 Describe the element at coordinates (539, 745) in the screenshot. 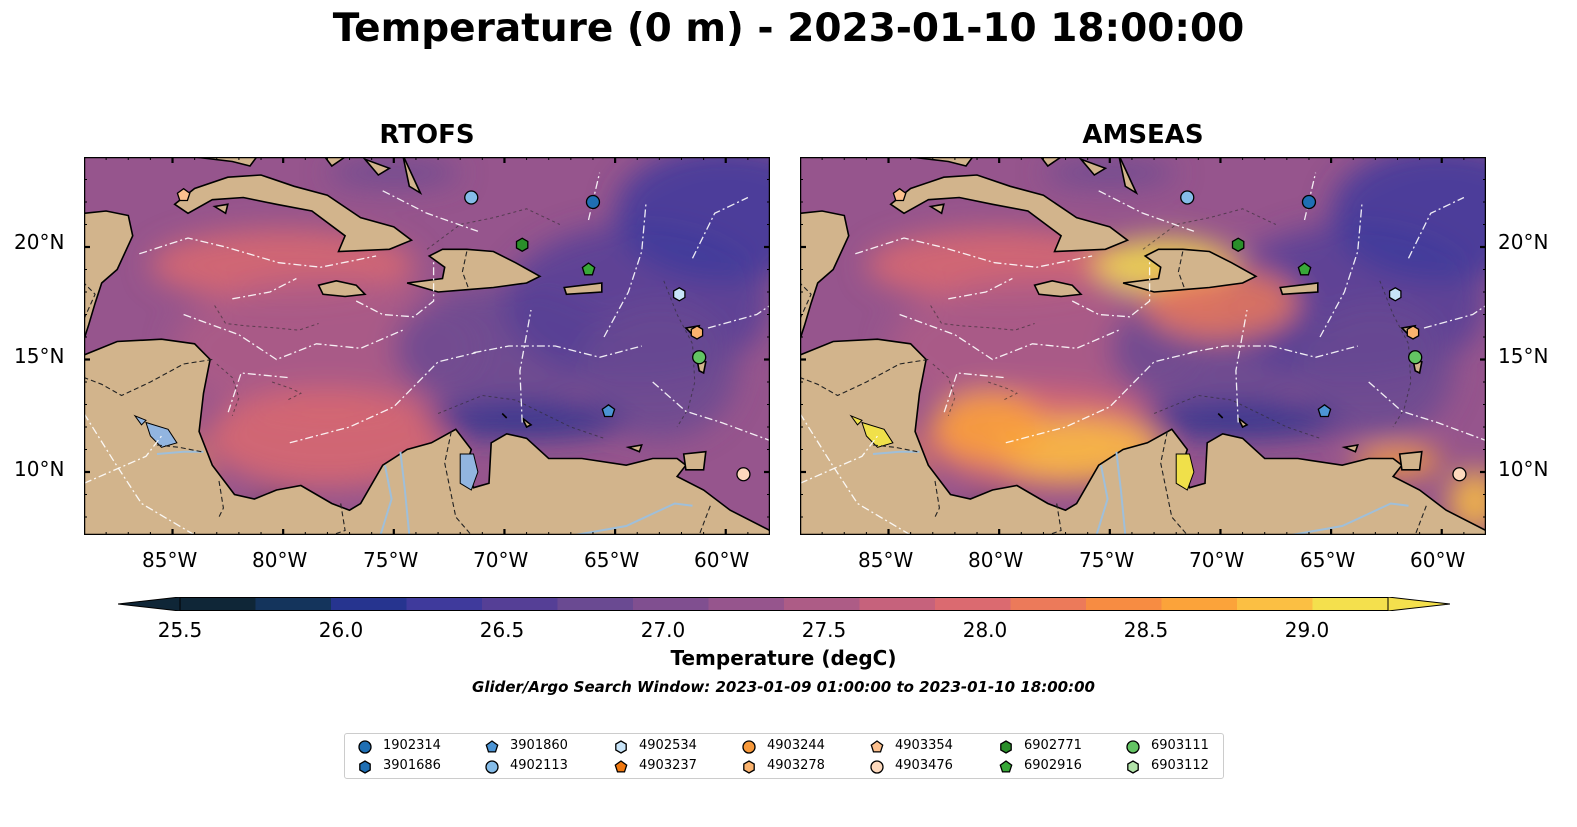

I see `legend-label: 3901860` at that location.